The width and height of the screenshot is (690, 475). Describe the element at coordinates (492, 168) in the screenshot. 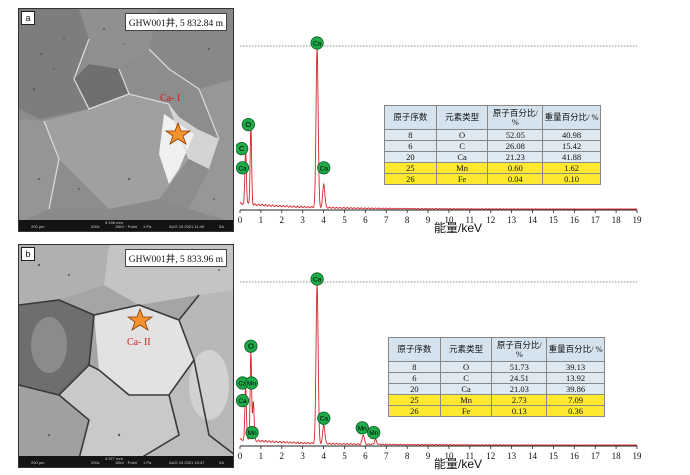

I see `table-row: 25 Mn 0.60 1.62` at that location.